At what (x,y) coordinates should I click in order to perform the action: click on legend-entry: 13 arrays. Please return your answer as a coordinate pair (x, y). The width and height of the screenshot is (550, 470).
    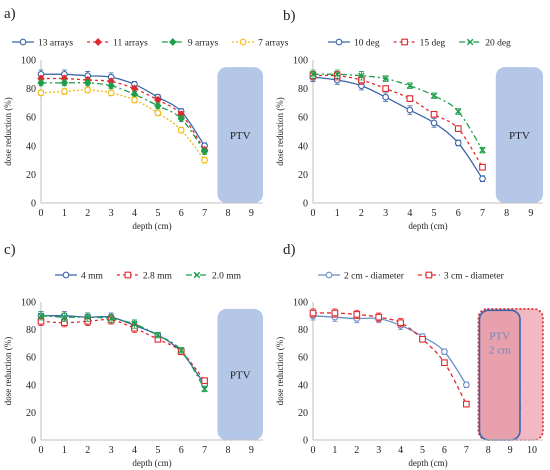
    Looking at the image, I should click on (55, 44).